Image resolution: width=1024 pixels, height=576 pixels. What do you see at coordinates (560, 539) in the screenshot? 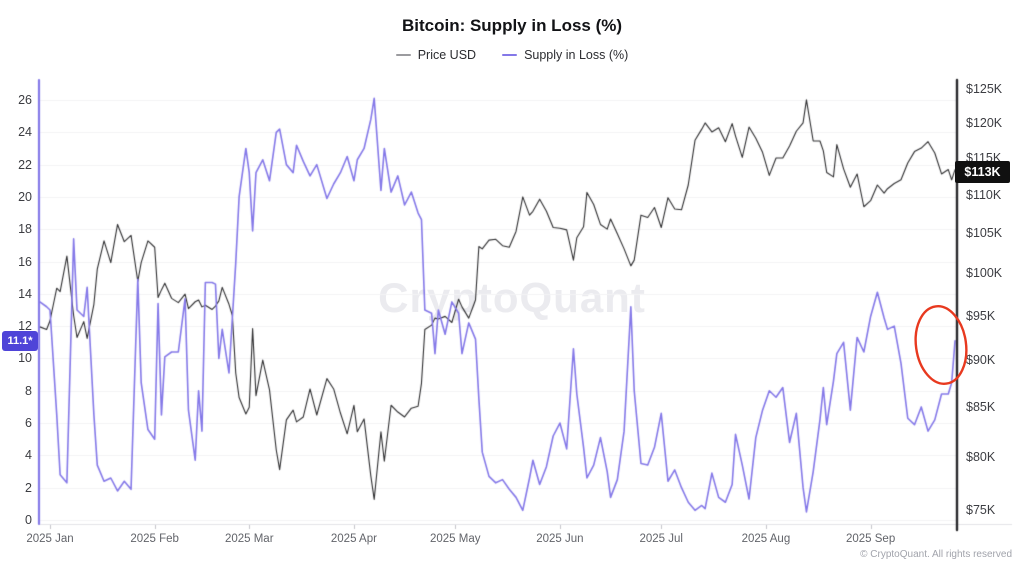
I see `x-axis-tick-label: 2025 Jun` at bounding box center [560, 539].